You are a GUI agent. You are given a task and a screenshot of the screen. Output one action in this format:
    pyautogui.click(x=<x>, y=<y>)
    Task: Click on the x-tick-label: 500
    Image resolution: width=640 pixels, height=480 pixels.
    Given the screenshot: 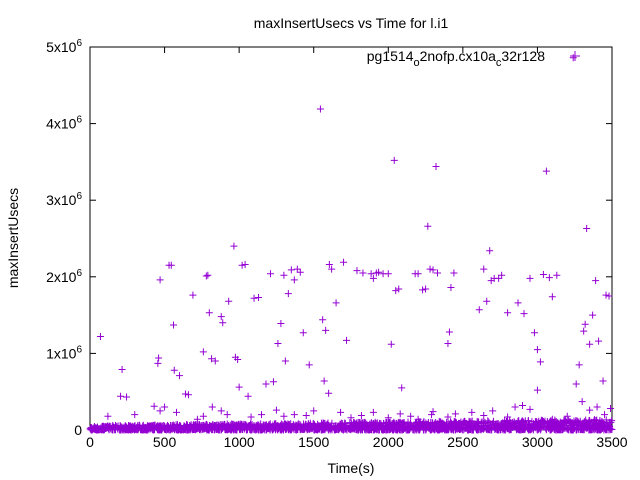 What is the action you would take?
    pyautogui.click(x=165, y=442)
    